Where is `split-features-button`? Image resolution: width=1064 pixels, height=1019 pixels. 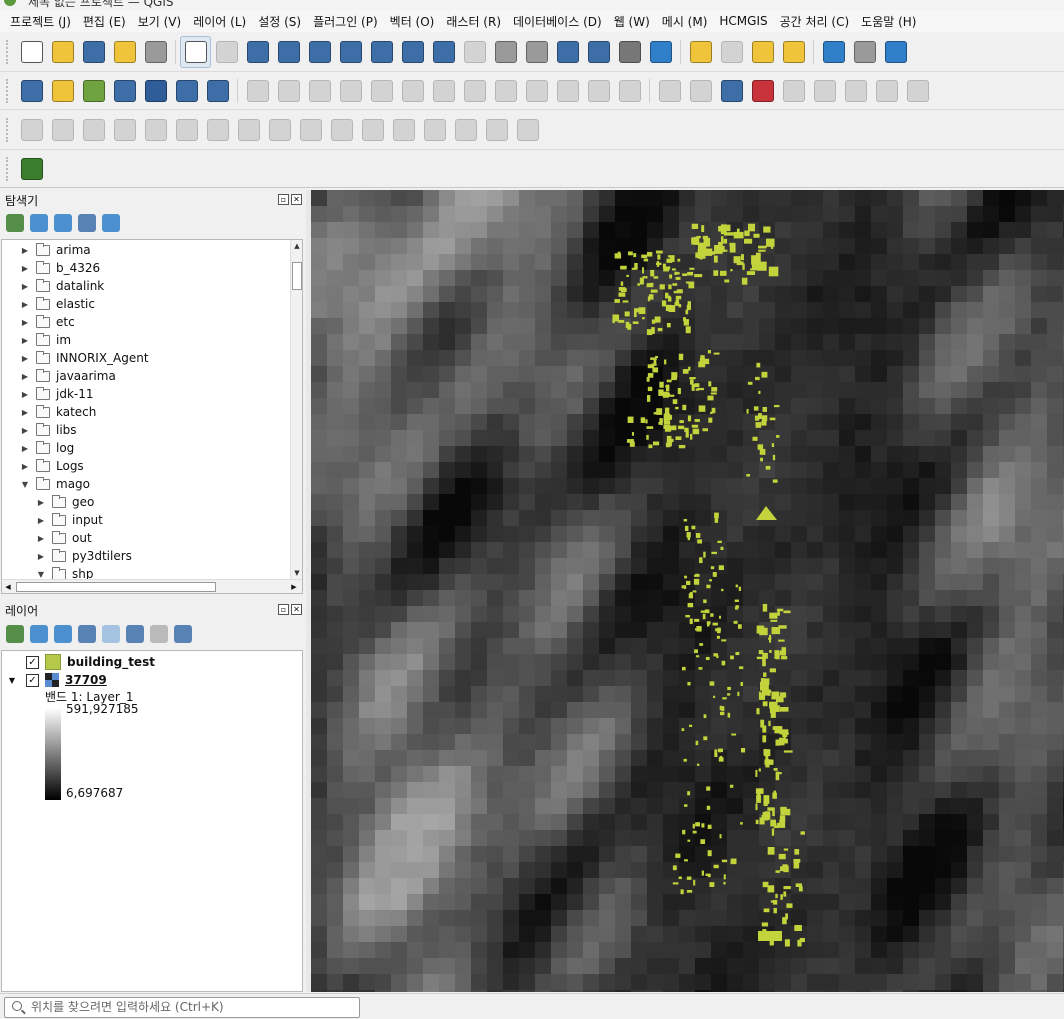
split-features-button is located at coordinates (279, 130).